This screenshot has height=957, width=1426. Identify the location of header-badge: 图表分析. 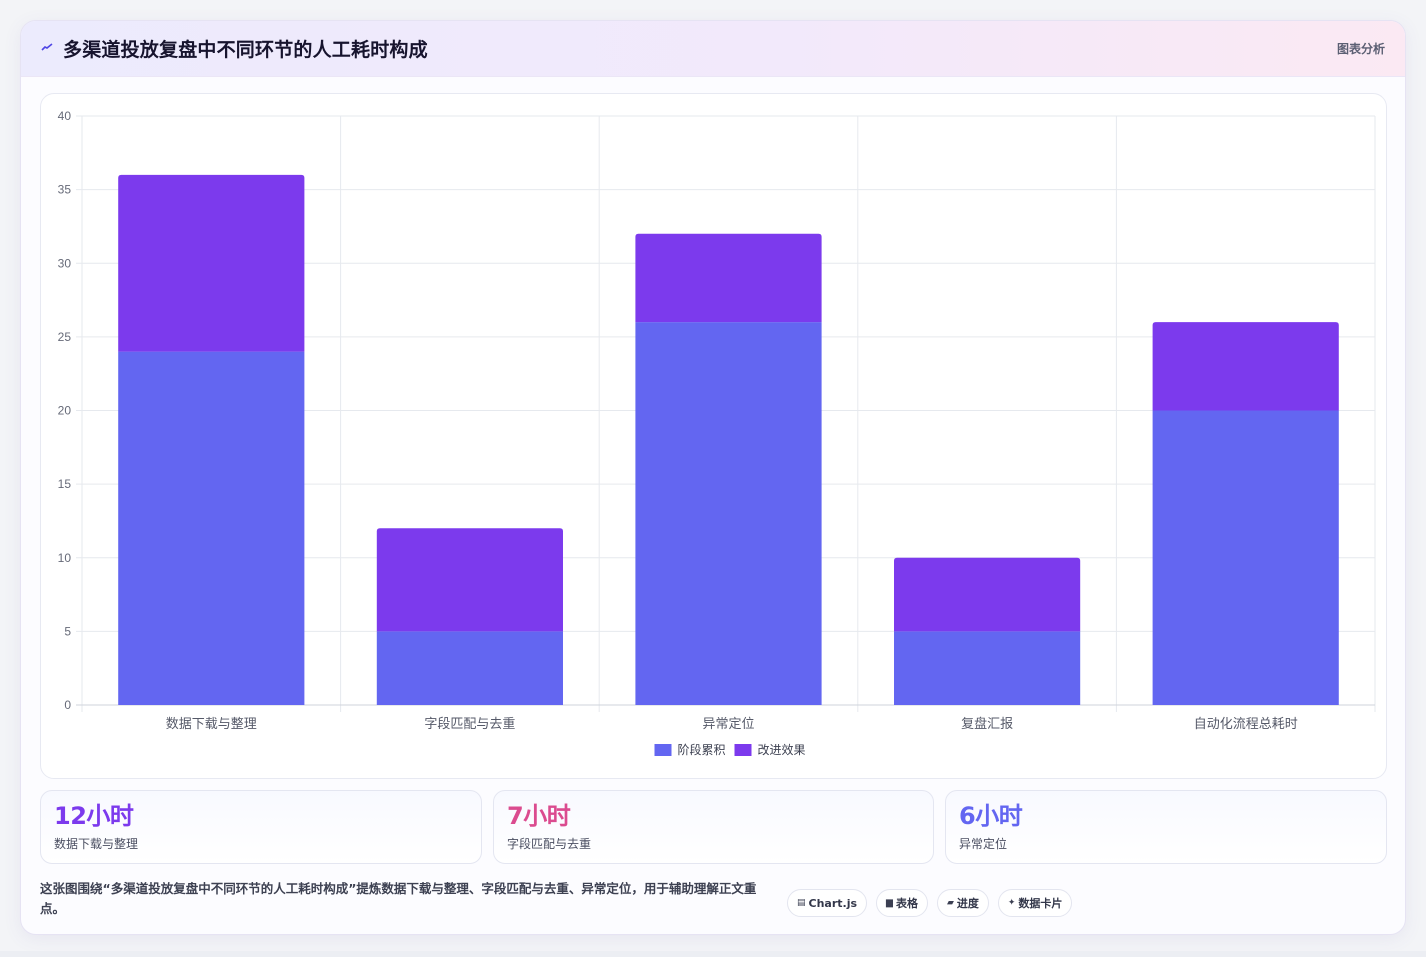
(1360, 49).